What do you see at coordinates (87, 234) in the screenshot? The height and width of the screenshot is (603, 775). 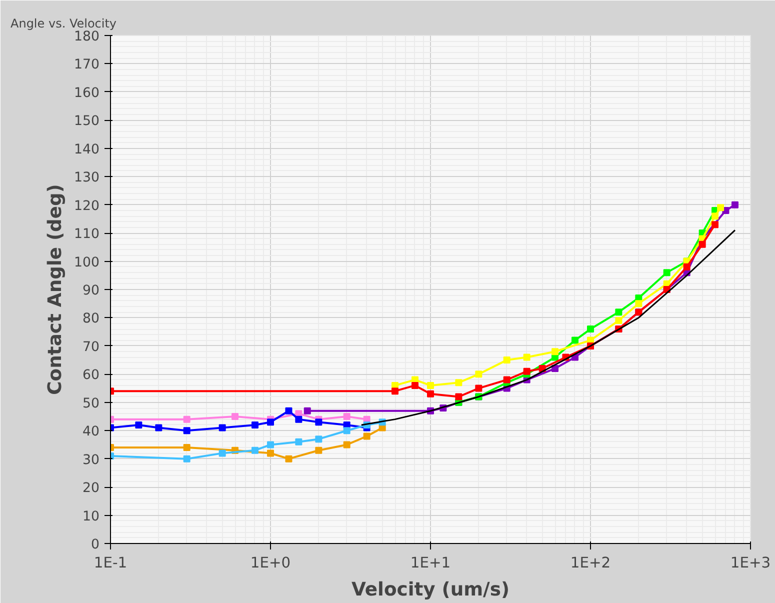 I see `y-tick-label: 110` at bounding box center [87, 234].